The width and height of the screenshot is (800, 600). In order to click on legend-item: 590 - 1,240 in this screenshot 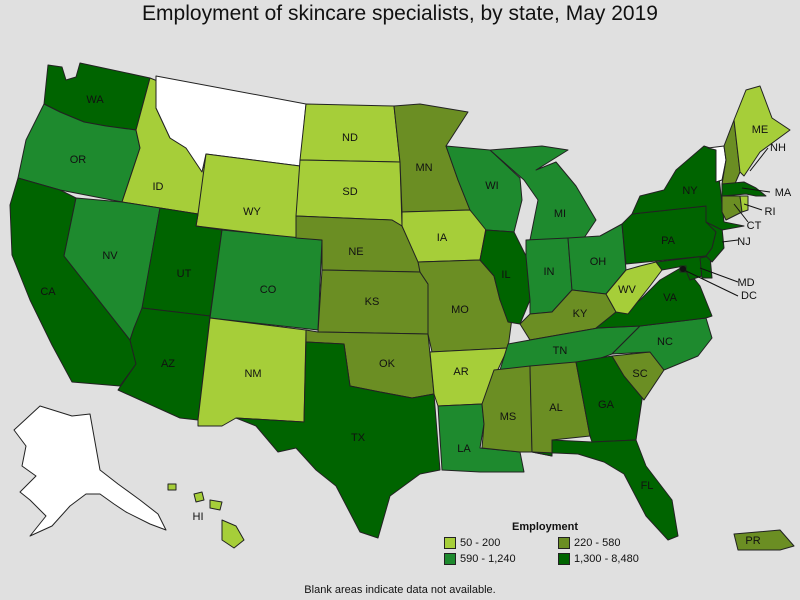, I will do `click(480, 559)`.